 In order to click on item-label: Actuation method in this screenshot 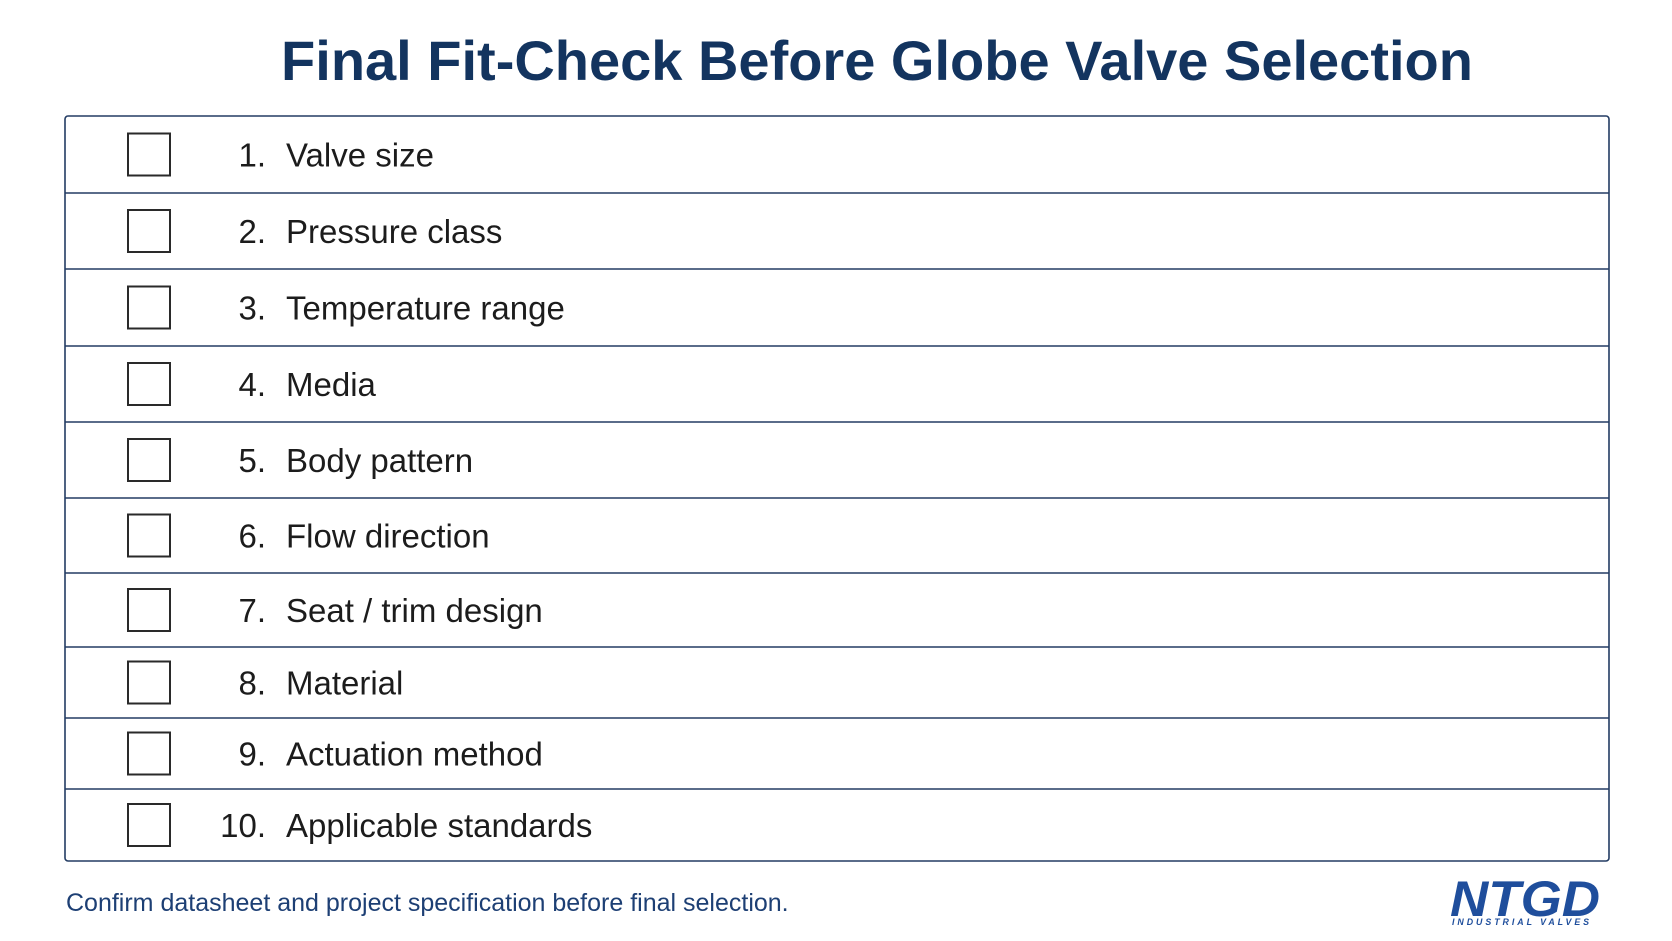, I will do `click(414, 754)`.